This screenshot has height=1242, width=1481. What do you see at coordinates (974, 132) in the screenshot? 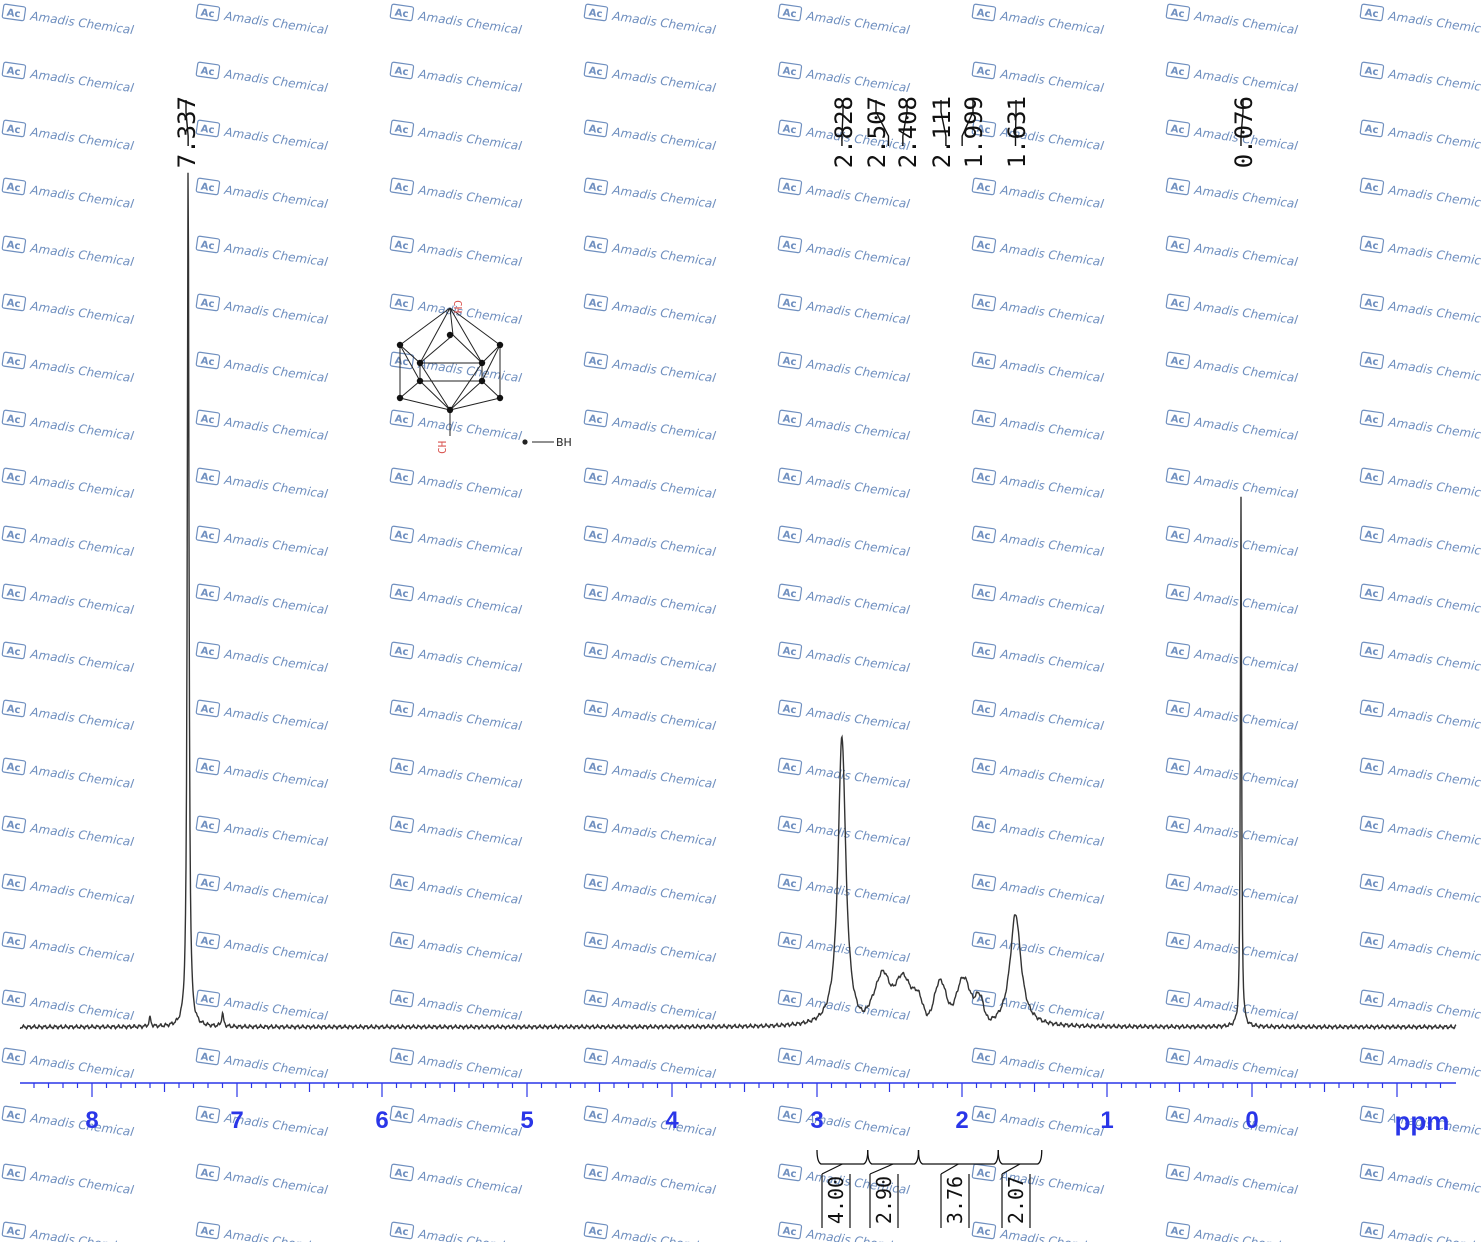
I see `peak-label: 1.999` at bounding box center [974, 132].